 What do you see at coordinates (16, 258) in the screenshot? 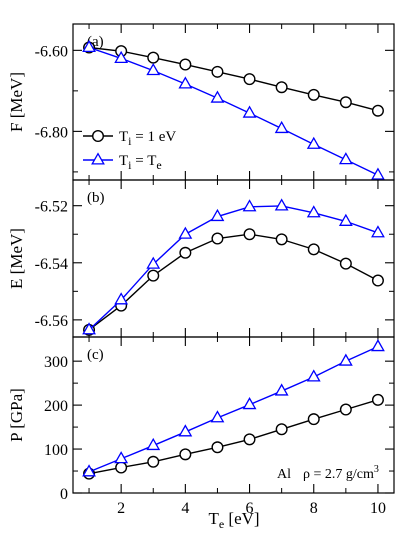
I see `y-axis-label: E [MeV]` at bounding box center [16, 258].